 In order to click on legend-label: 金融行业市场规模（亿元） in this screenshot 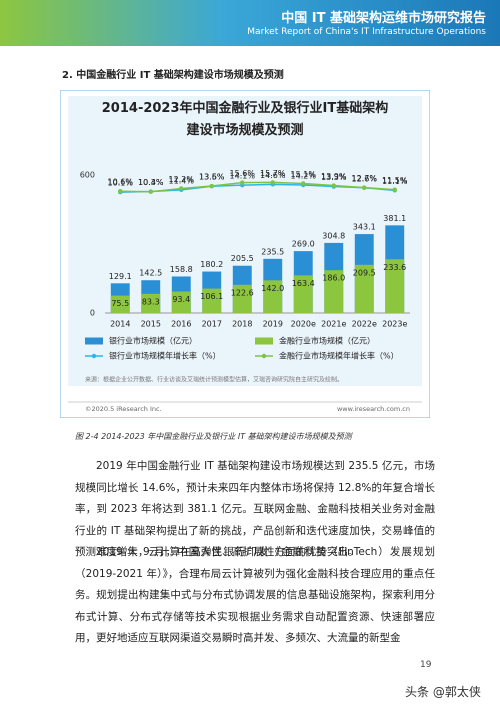, I will do `click(327, 341)`.